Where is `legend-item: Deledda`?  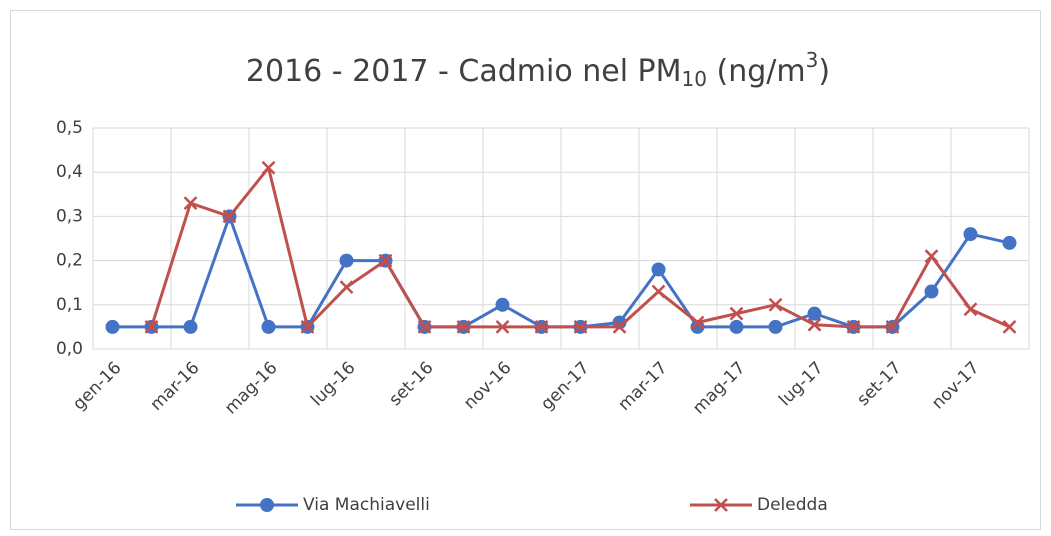
legend-item: Deledda is located at coordinates (759, 505).